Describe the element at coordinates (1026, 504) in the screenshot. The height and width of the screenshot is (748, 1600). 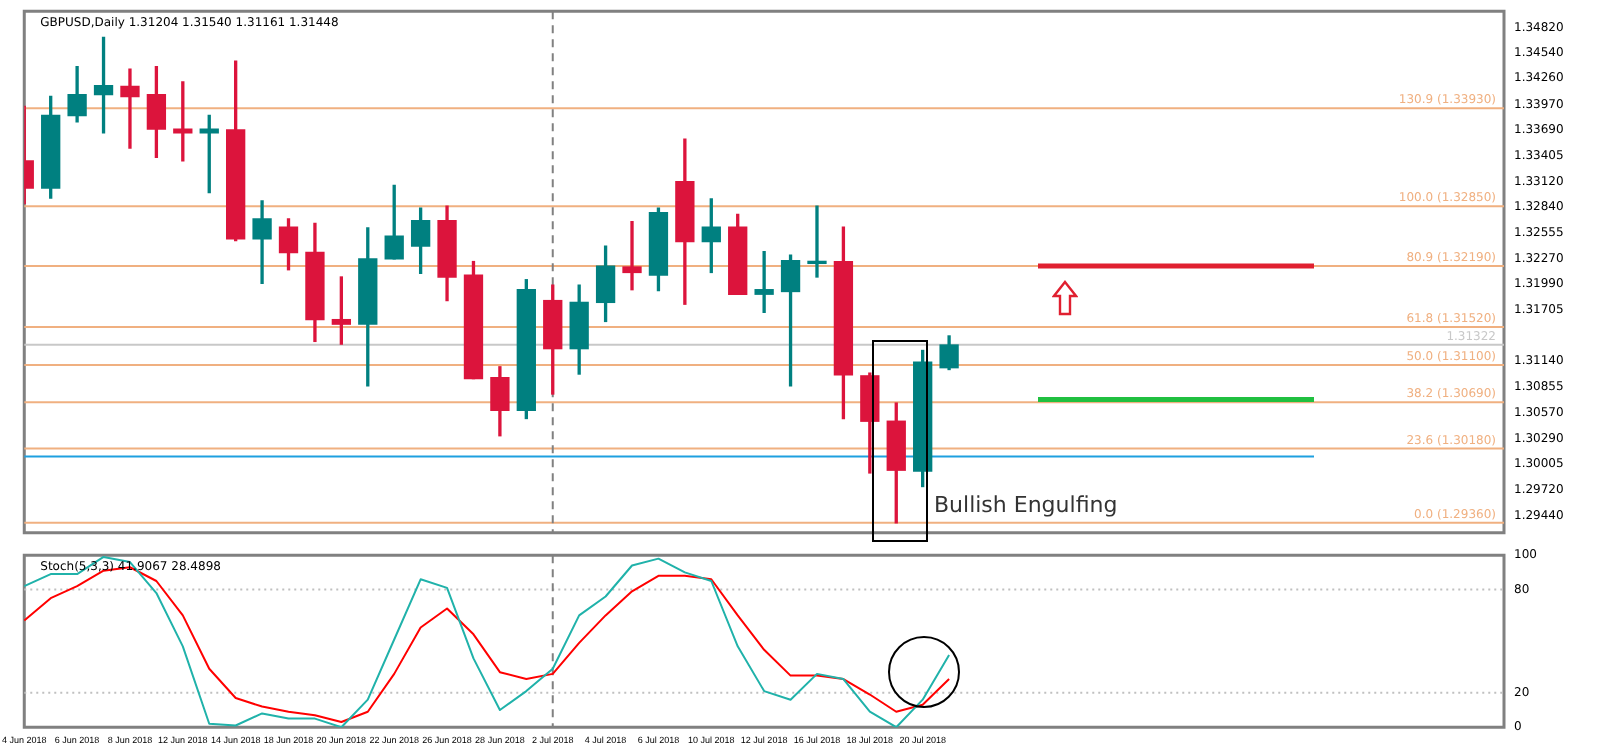
I see `annotation: Bullish Engulfing` at that location.